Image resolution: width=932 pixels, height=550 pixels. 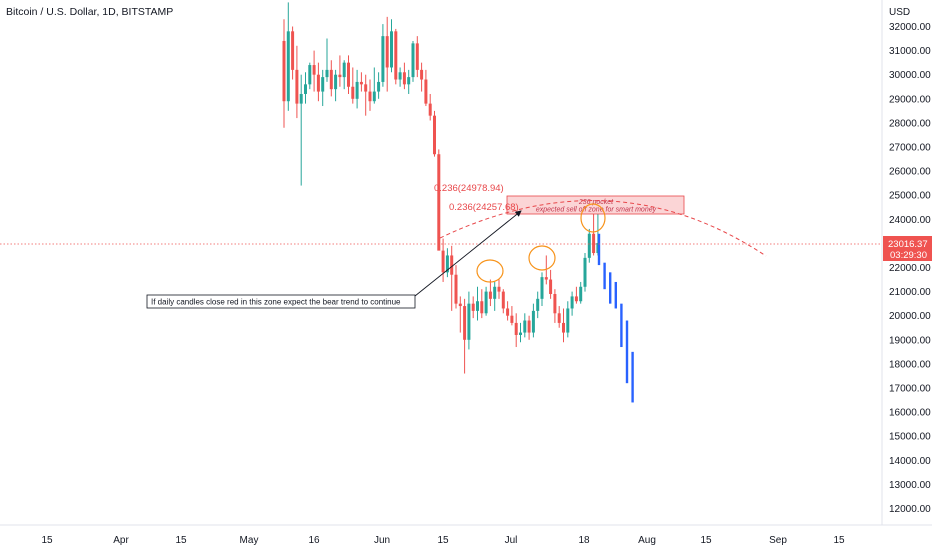 I want to click on price-tick-label: 32000.00, so click(x=910, y=27).